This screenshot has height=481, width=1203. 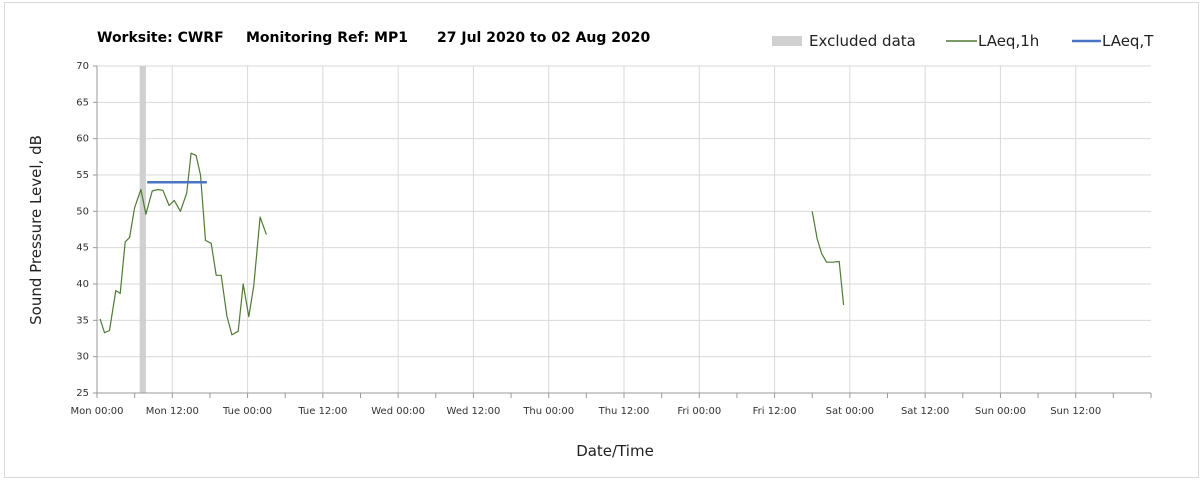 What do you see at coordinates (544, 38) in the screenshot?
I see `chart-title-date-range: 27 Jul 2020 to 02 Aug 2020` at bounding box center [544, 38].